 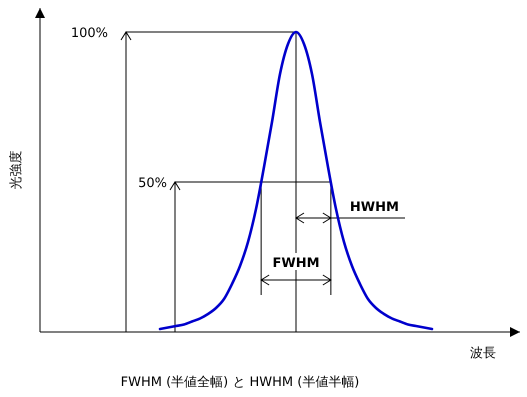 What do you see at coordinates (16, 170) in the screenshot?
I see `y-axis-title: 光強度` at bounding box center [16, 170].